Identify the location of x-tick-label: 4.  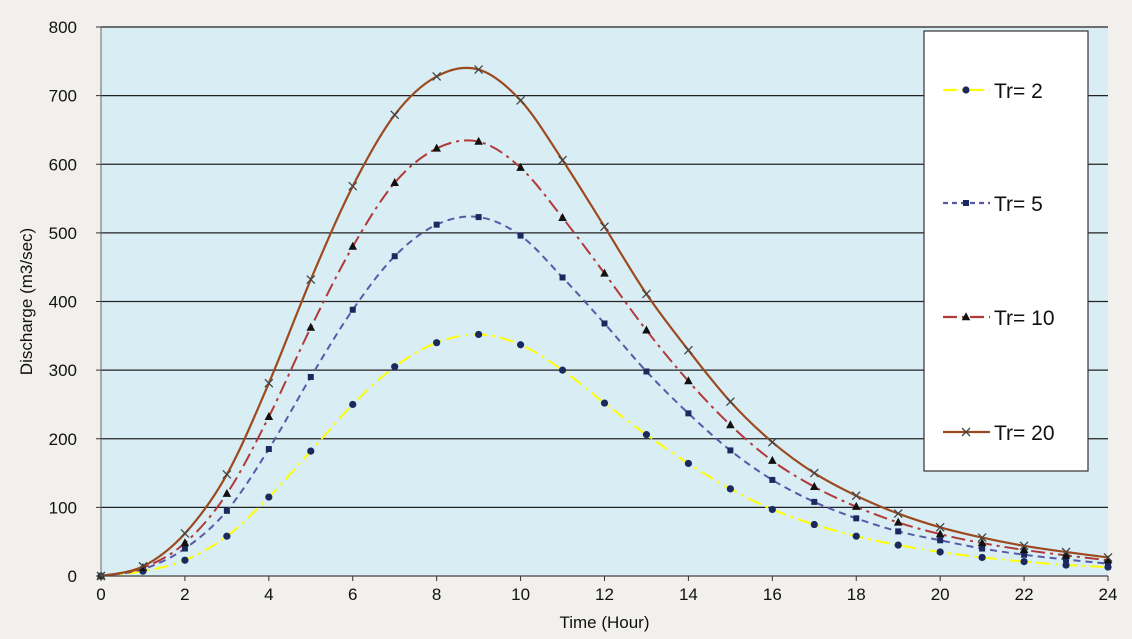
(268, 594).